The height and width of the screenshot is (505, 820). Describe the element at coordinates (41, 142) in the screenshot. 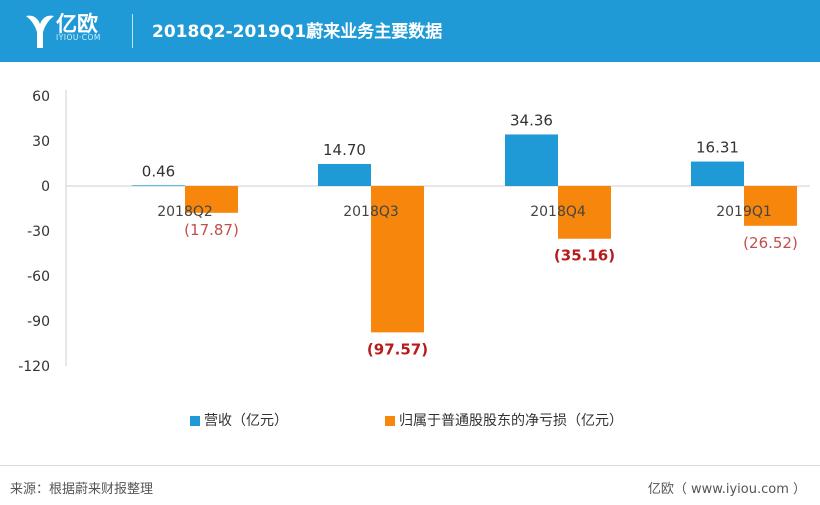

I see `y-tick-label: 30` at that location.